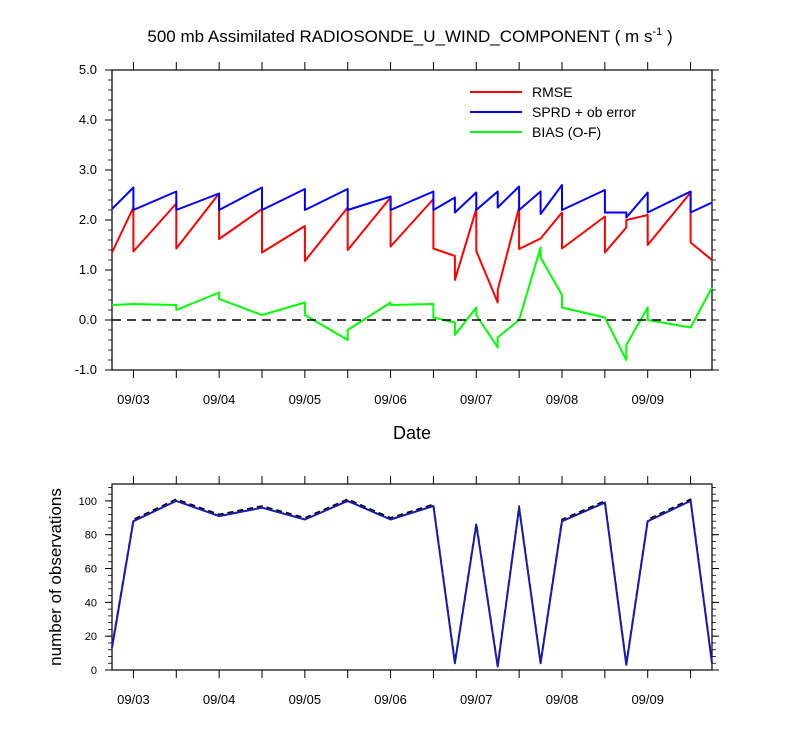 This screenshot has width=800, height=750. I want to click on bottom-x-tick-label: 09/06, so click(390, 699).